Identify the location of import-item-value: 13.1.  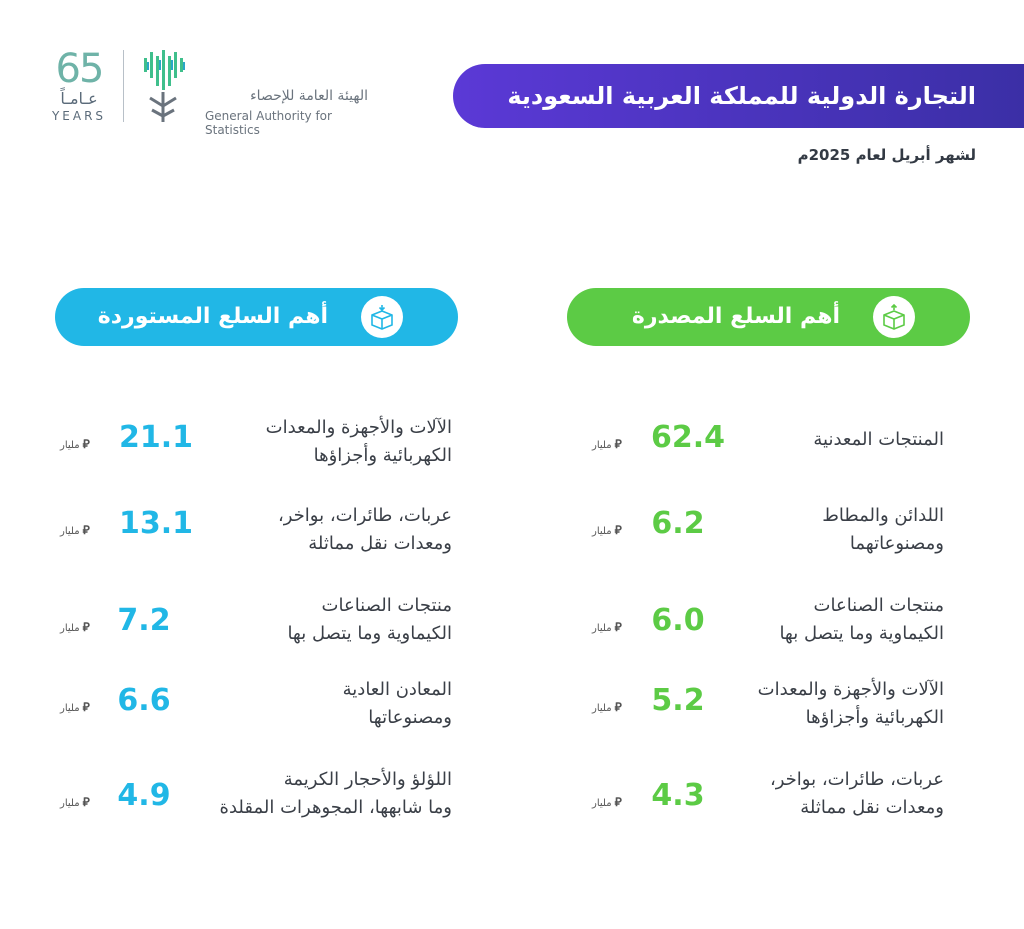
(156, 523).